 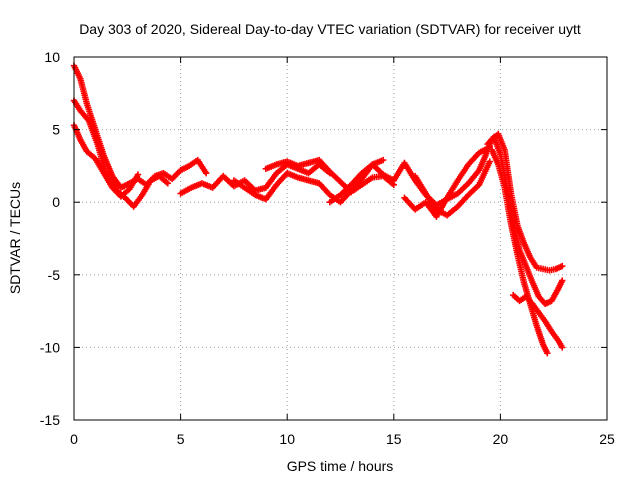 What do you see at coordinates (56, 130) in the screenshot?
I see `y-tick-label: 5` at bounding box center [56, 130].